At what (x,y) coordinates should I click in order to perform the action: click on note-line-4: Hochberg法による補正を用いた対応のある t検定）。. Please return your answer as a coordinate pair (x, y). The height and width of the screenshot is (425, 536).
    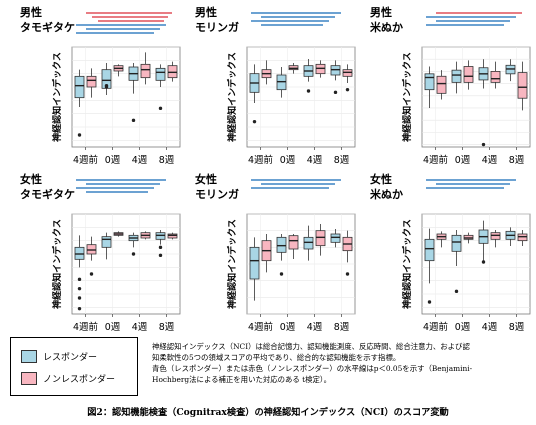
    Looking at the image, I should click on (241, 379).